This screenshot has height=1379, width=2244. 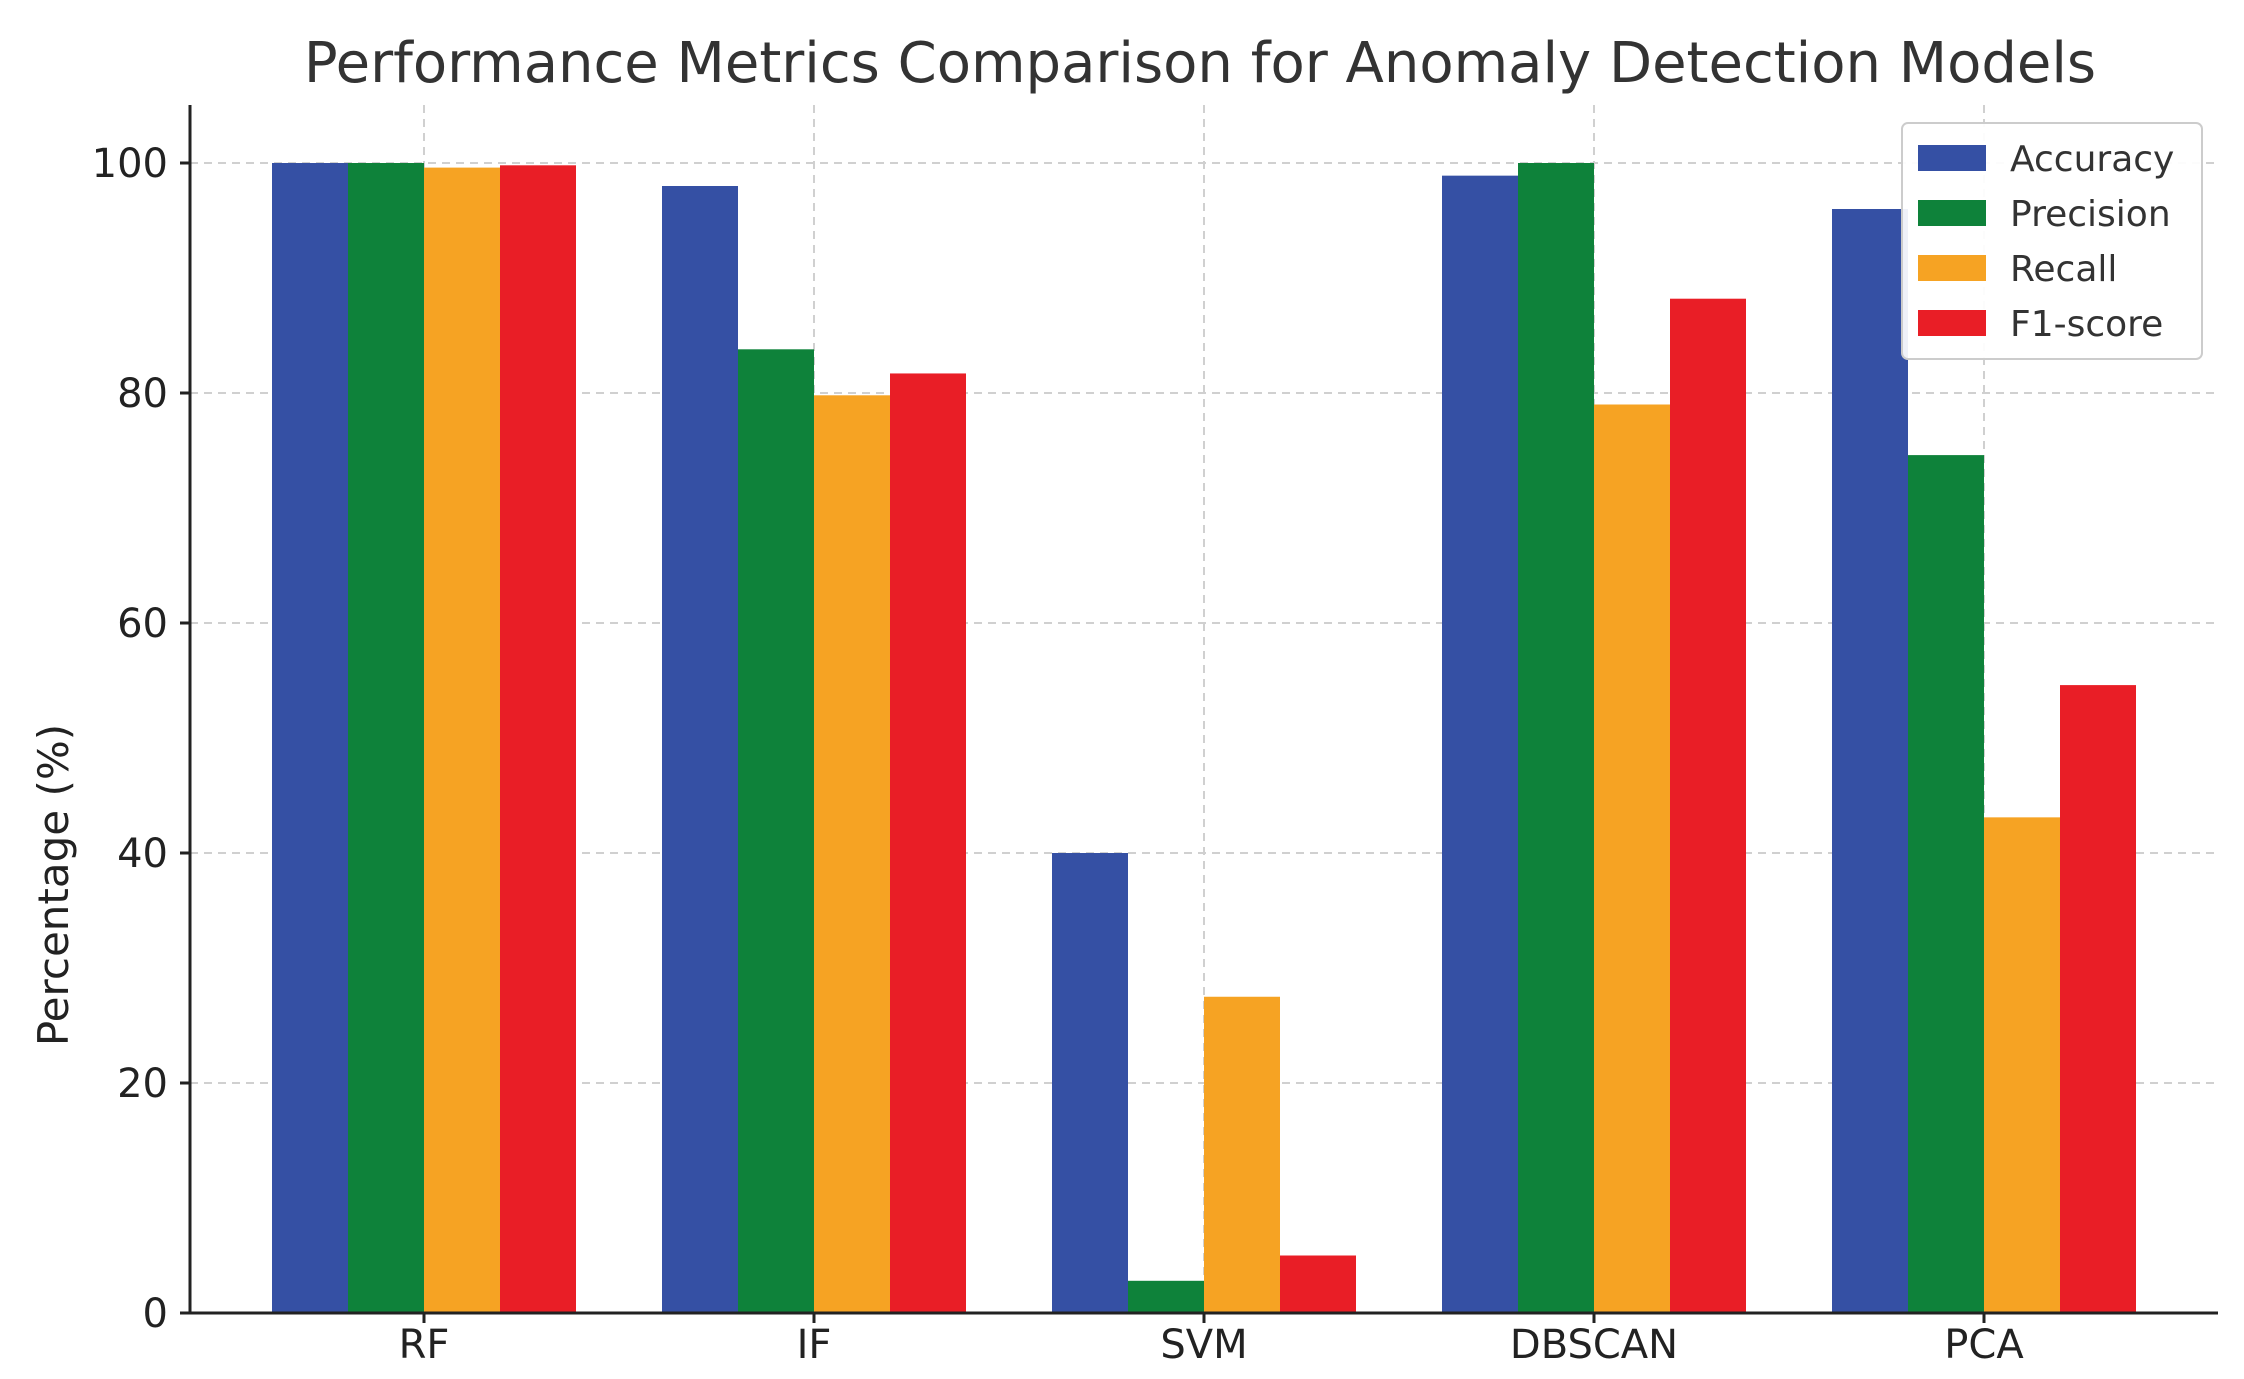 I want to click on legend-swatch-accuracy, so click(x=1952, y=158).